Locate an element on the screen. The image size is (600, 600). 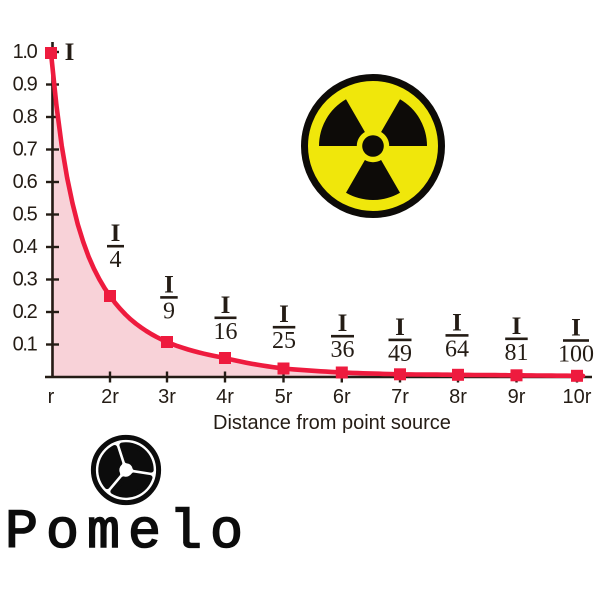
svg-text: 0.1 is located at coordinates (25, 344).